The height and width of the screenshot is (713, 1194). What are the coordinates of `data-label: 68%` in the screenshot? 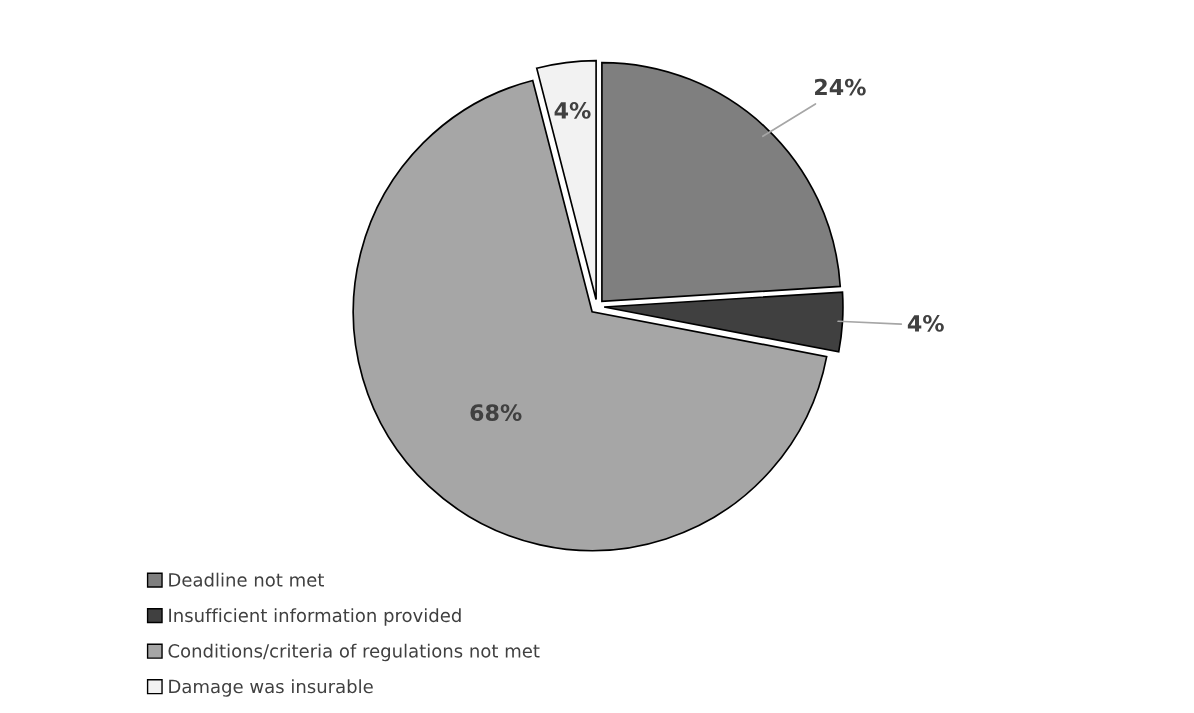 It's located at (496, 412).